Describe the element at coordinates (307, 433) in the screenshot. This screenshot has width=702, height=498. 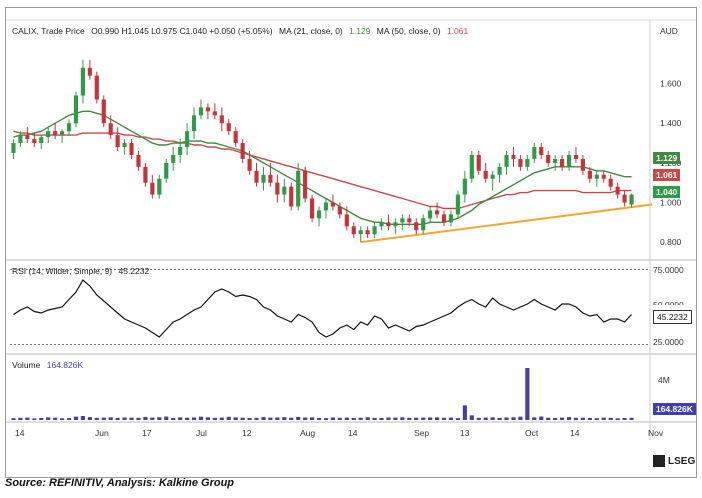
I see `x-tick-label: Aug` at that location.